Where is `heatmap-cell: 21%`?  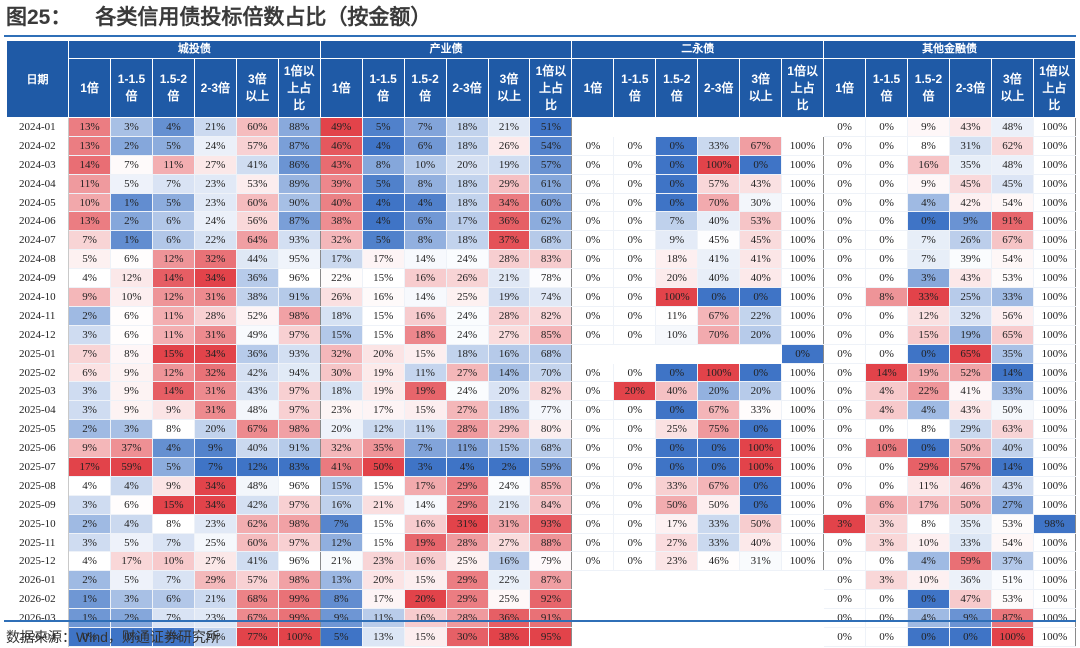
heatmap-cell: 21% is located at coordinates (509, 278).